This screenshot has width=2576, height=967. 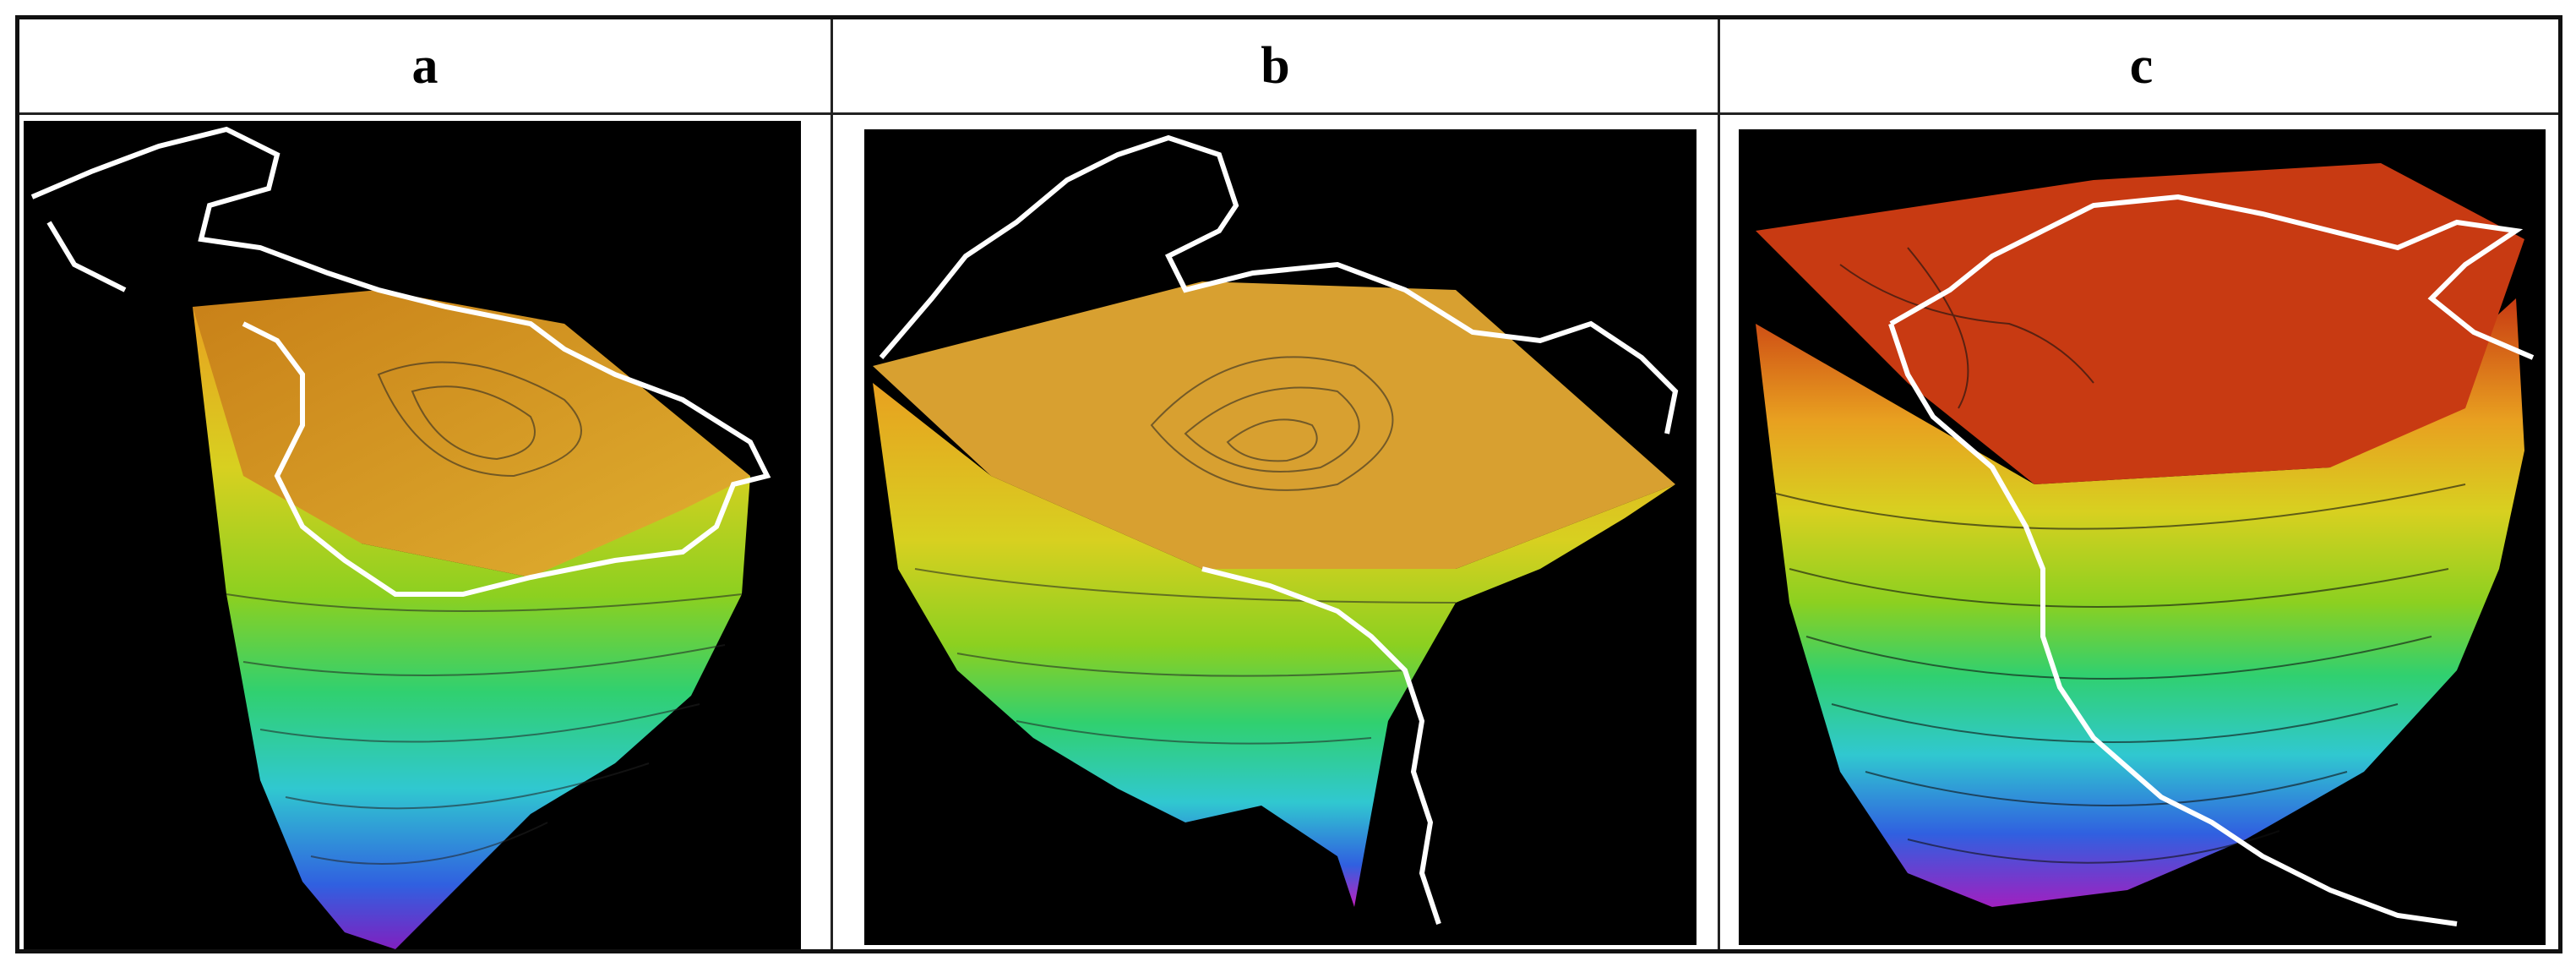 What do you see at coordinates (1288, 114) in the screenshot?
I see `header-divider` at bounding box center [1288, 114].